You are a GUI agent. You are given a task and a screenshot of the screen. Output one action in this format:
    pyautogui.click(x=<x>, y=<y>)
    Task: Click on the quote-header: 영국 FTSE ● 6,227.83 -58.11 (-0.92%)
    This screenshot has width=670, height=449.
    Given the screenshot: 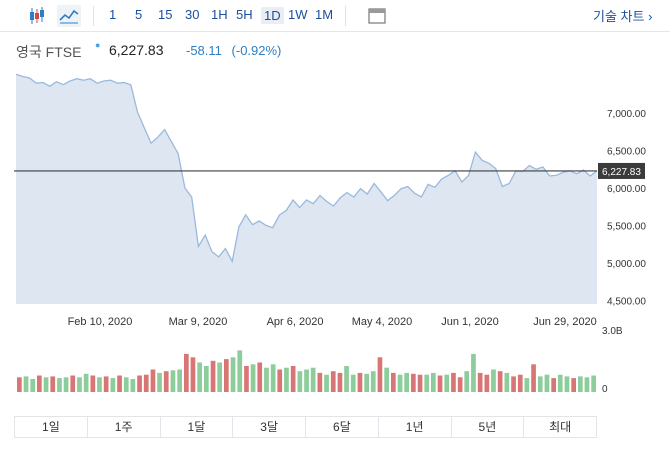 What is the action you would take?
    pyautogui.click(x=148, y=50)
    